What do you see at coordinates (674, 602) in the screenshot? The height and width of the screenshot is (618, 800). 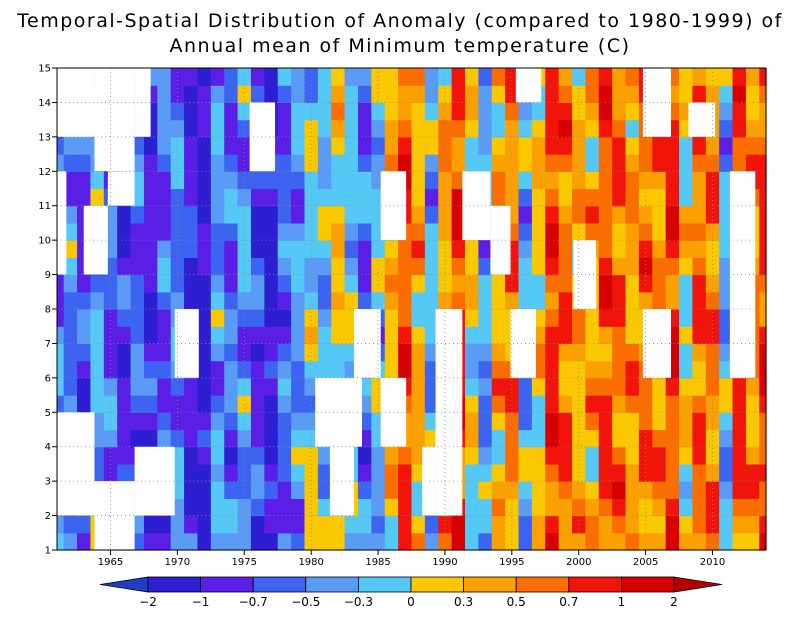 I see `colorbar-label: 2` at bounding box center [674, 602].